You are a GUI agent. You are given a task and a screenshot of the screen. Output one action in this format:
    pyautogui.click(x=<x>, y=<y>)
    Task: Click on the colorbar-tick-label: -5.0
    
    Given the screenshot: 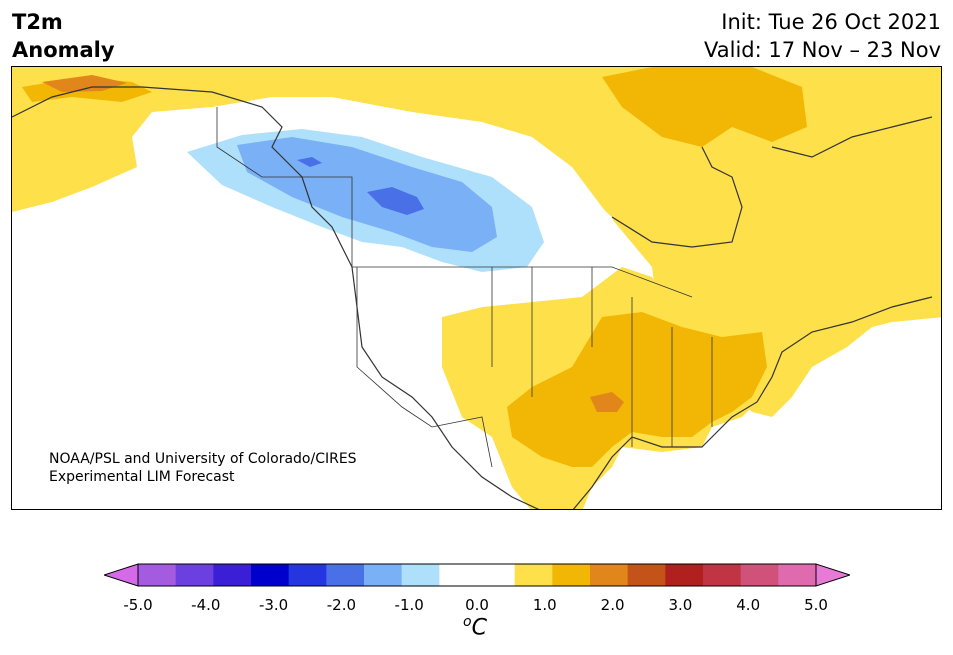 What is the action you would take?
    pyautogui.click(x=138, y=605)
    